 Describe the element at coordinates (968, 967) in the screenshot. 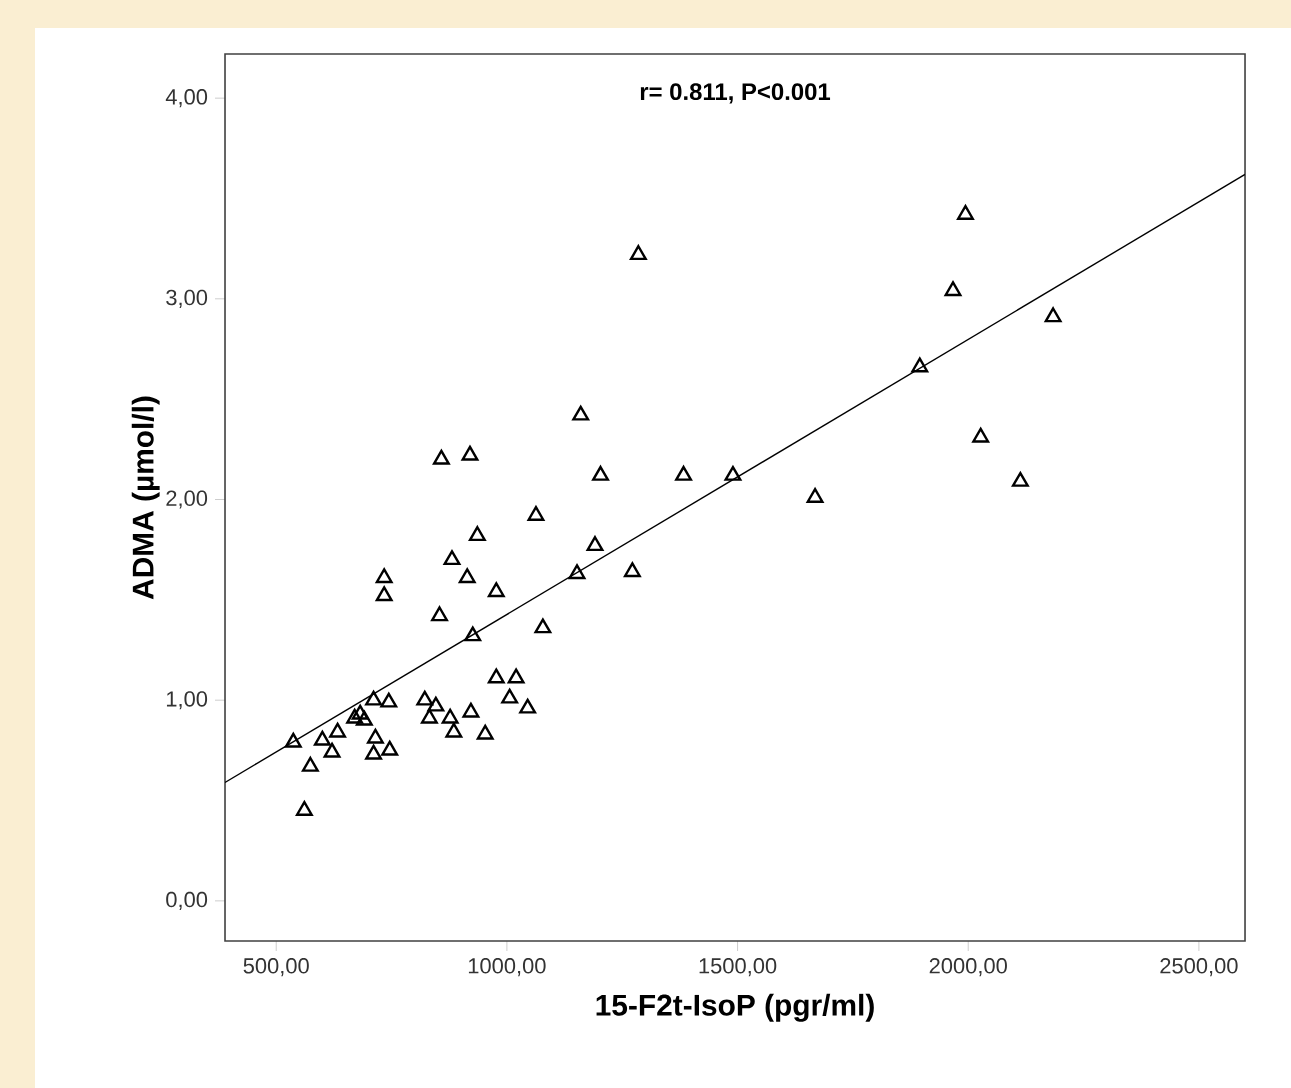

I see `x-tick-label: 2000,00` at that location.